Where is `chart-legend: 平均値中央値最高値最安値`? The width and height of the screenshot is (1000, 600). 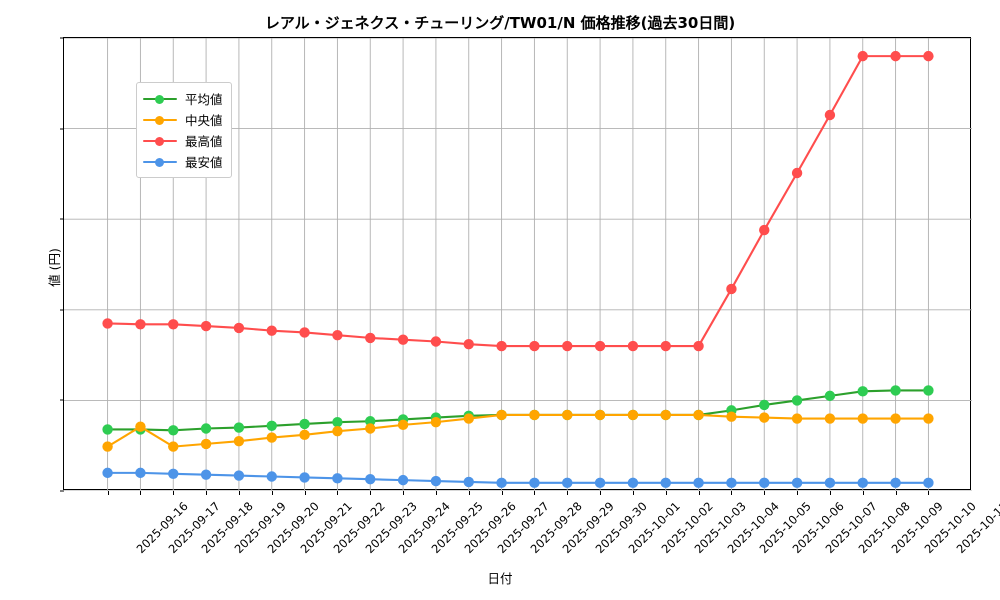
chart-legend: 平均値中央値最高値最安値 is located at coordinates (184, 130).